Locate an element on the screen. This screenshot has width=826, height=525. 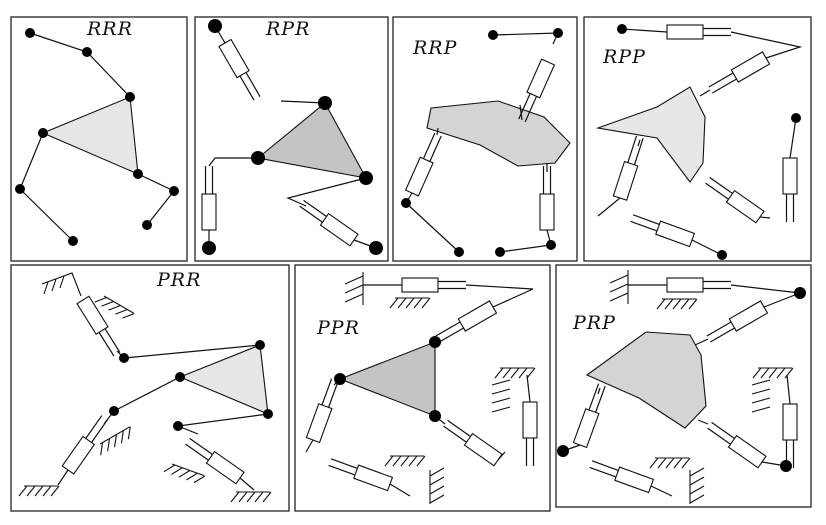
panel-rpp: RPP is located at coordinates (697, 139).